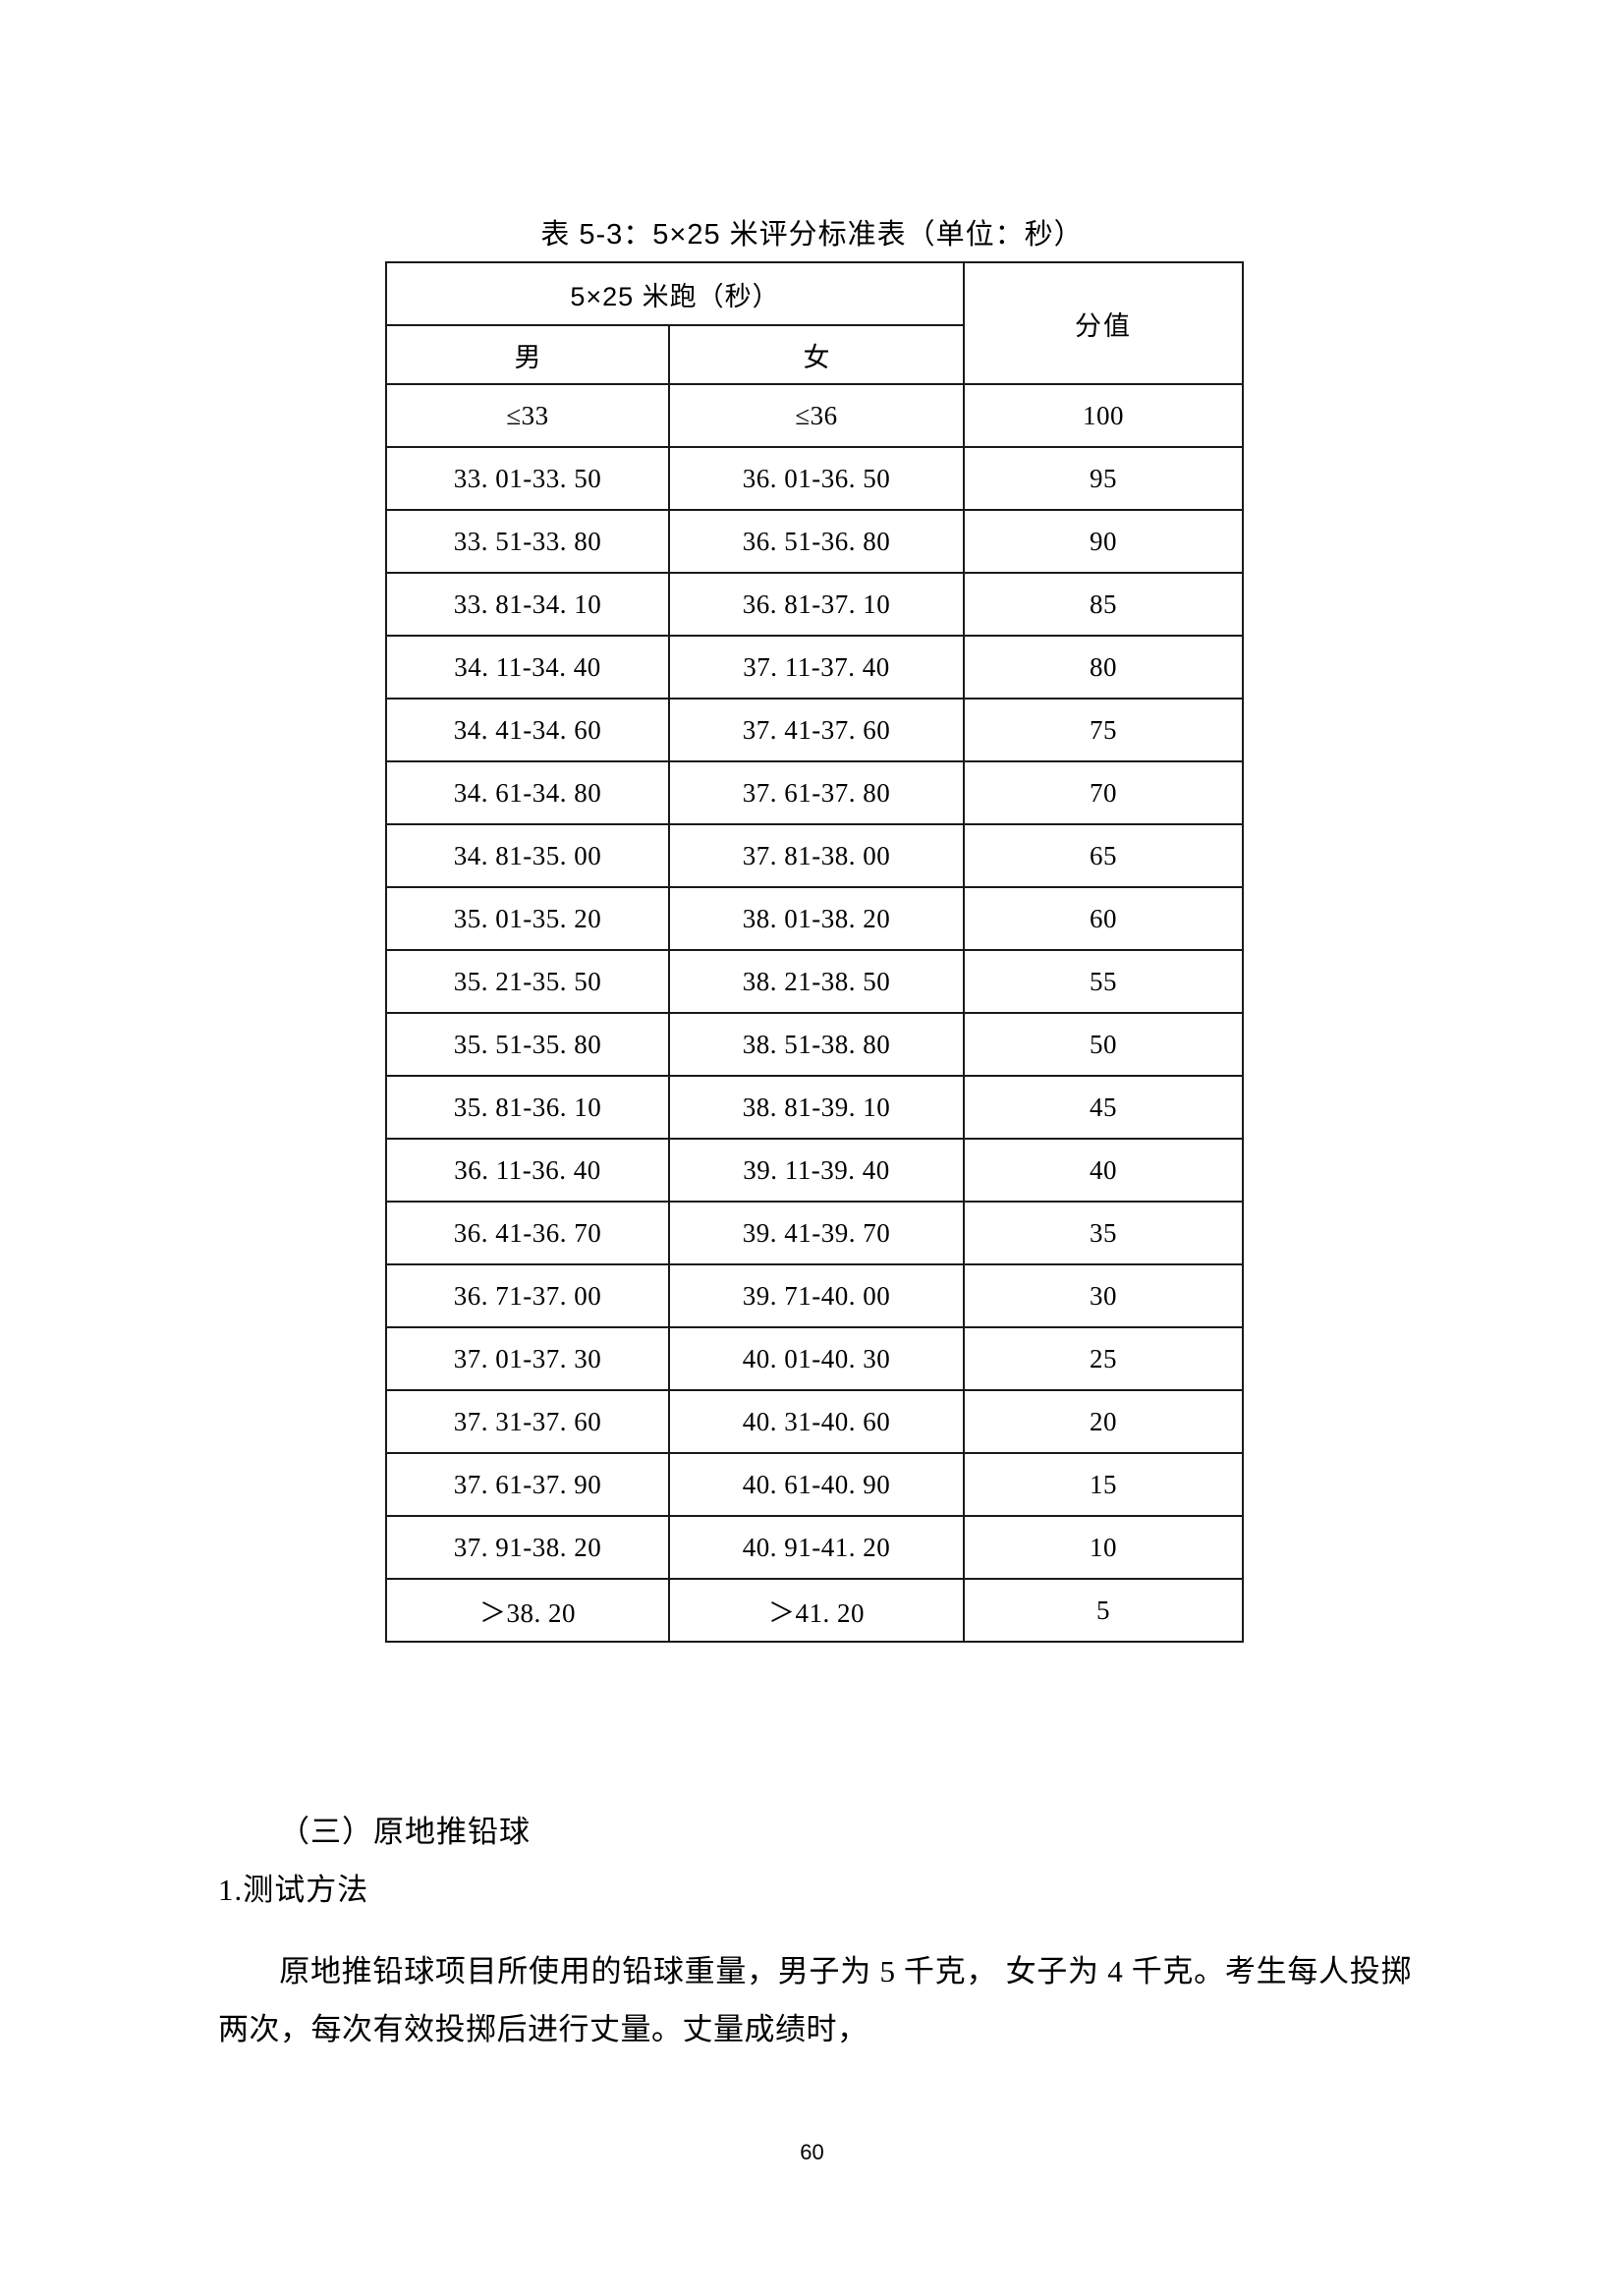 The width and height of the screenshot is (1624, 2296). What do you see at coordinates (812, 235) in the screenshot?
I see `table-caption: 表 5-3：5×25 米评分标准表（单位：秒）` at bounding box center [812, 235].